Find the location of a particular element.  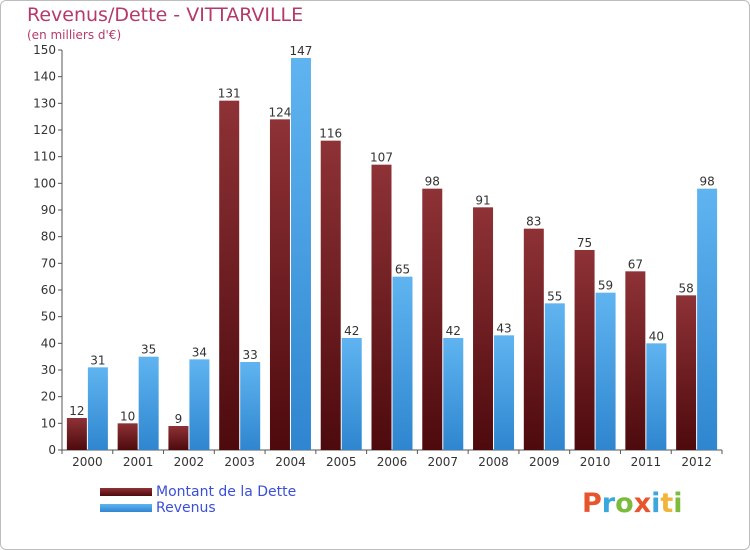

data-label-revenue: 31 is located at coordinates (97, 360).